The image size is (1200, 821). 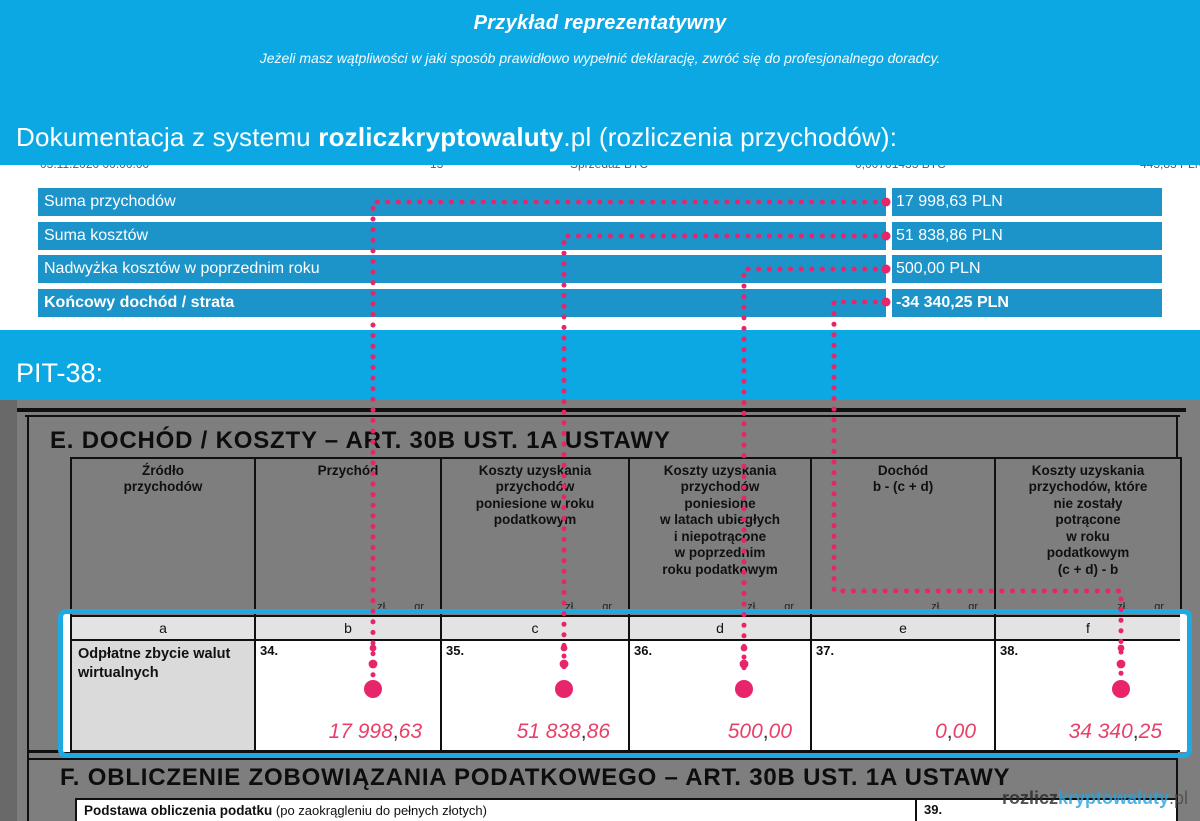 I want to click on field-37-number: 37., so click(x=825, y=650).